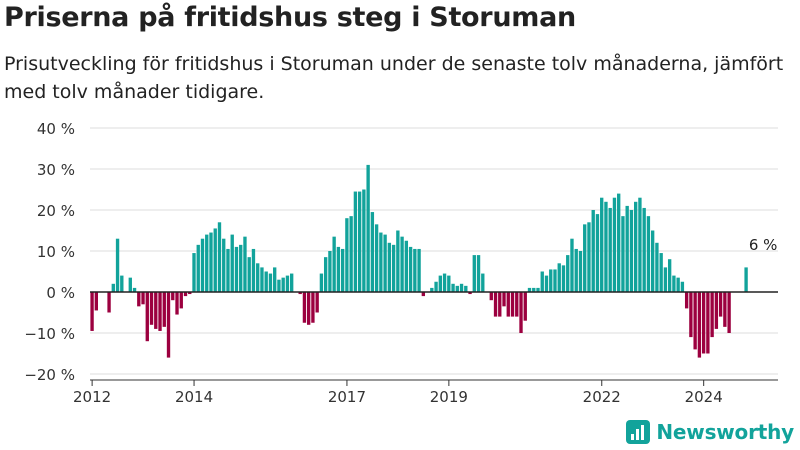 The width and height of the screenshot is (800, 450). I want to click on y-tick-label: 10 %, so click(56, 252).